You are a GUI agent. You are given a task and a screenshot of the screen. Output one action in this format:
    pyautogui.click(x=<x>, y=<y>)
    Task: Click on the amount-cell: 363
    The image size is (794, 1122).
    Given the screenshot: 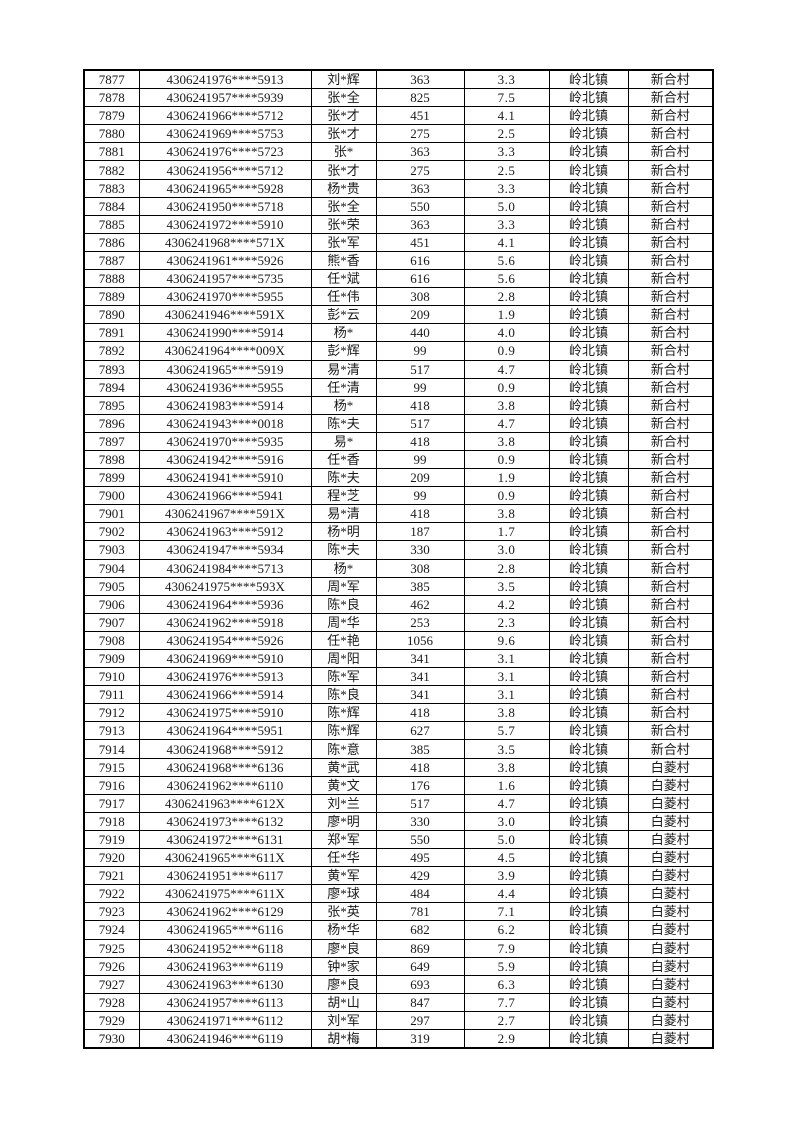 What is the action you would take?
    pyautogui.click(x=420, y=152)
    